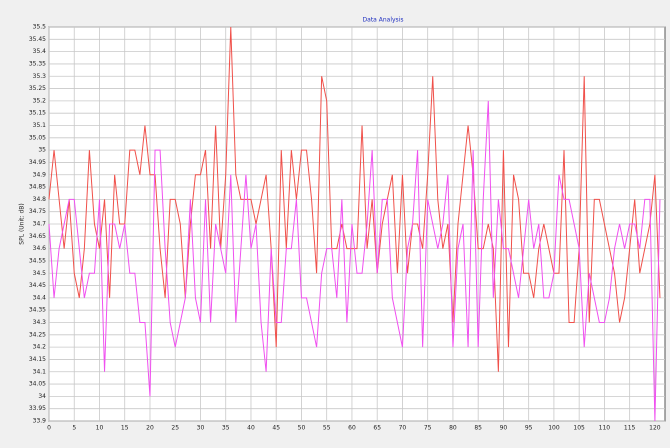 This screenshot has width=670, height=448. What do you see at coordinates (40, 248) in the screenshot?
I see `y-tick-label: 34.6` at bounding box center [40, 248].